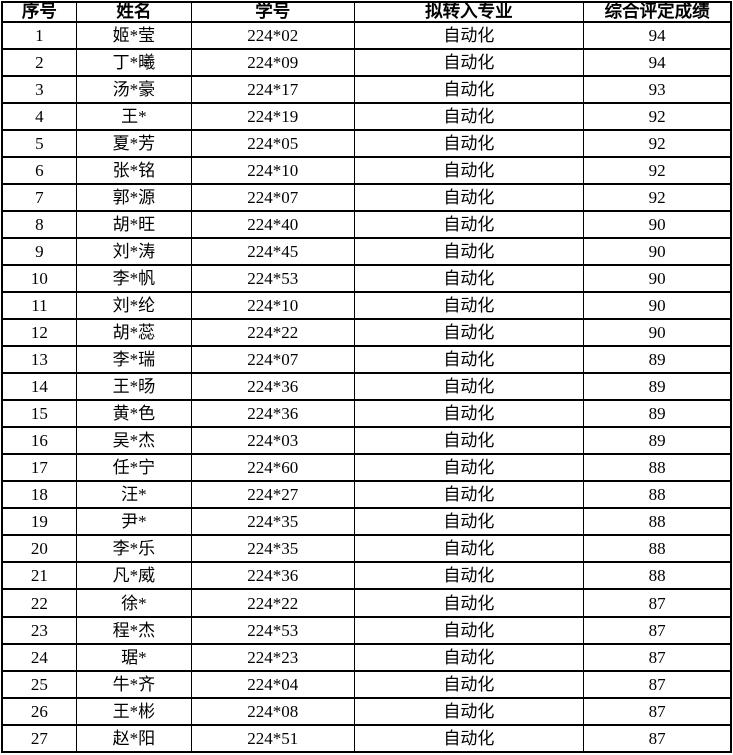 The width and height of the screenshot is (733, 755). Describe the element at coordinates (657, 89) in the screenshot. I see `cell-score: 93` at that location.